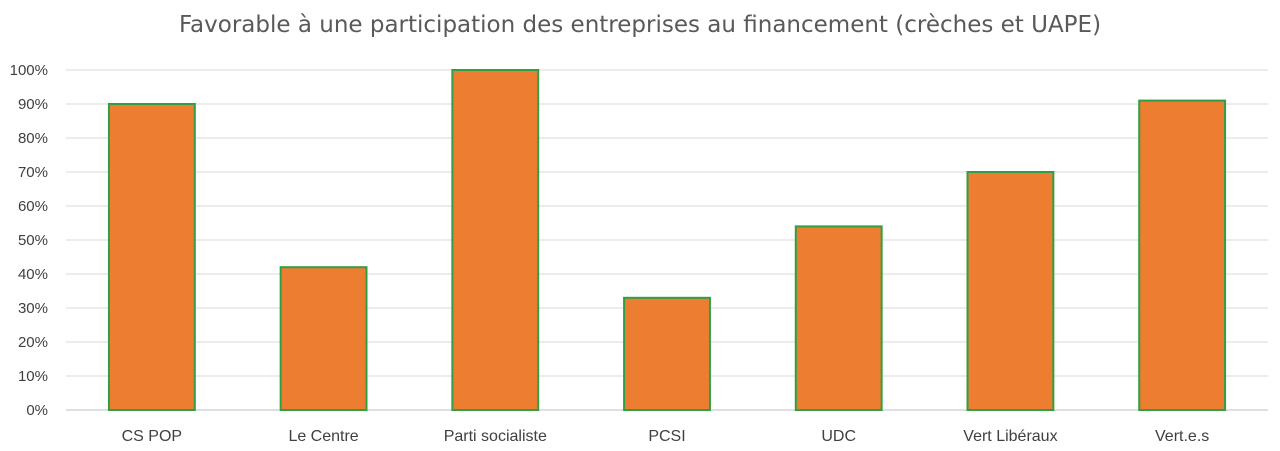 The height and width of the screenshot is (451, 1280). What do you see at coordinates (1010, 436) in the screenshot?
I see `x-category-label: Vert Libéraux` at bounding box center [1010, 436].